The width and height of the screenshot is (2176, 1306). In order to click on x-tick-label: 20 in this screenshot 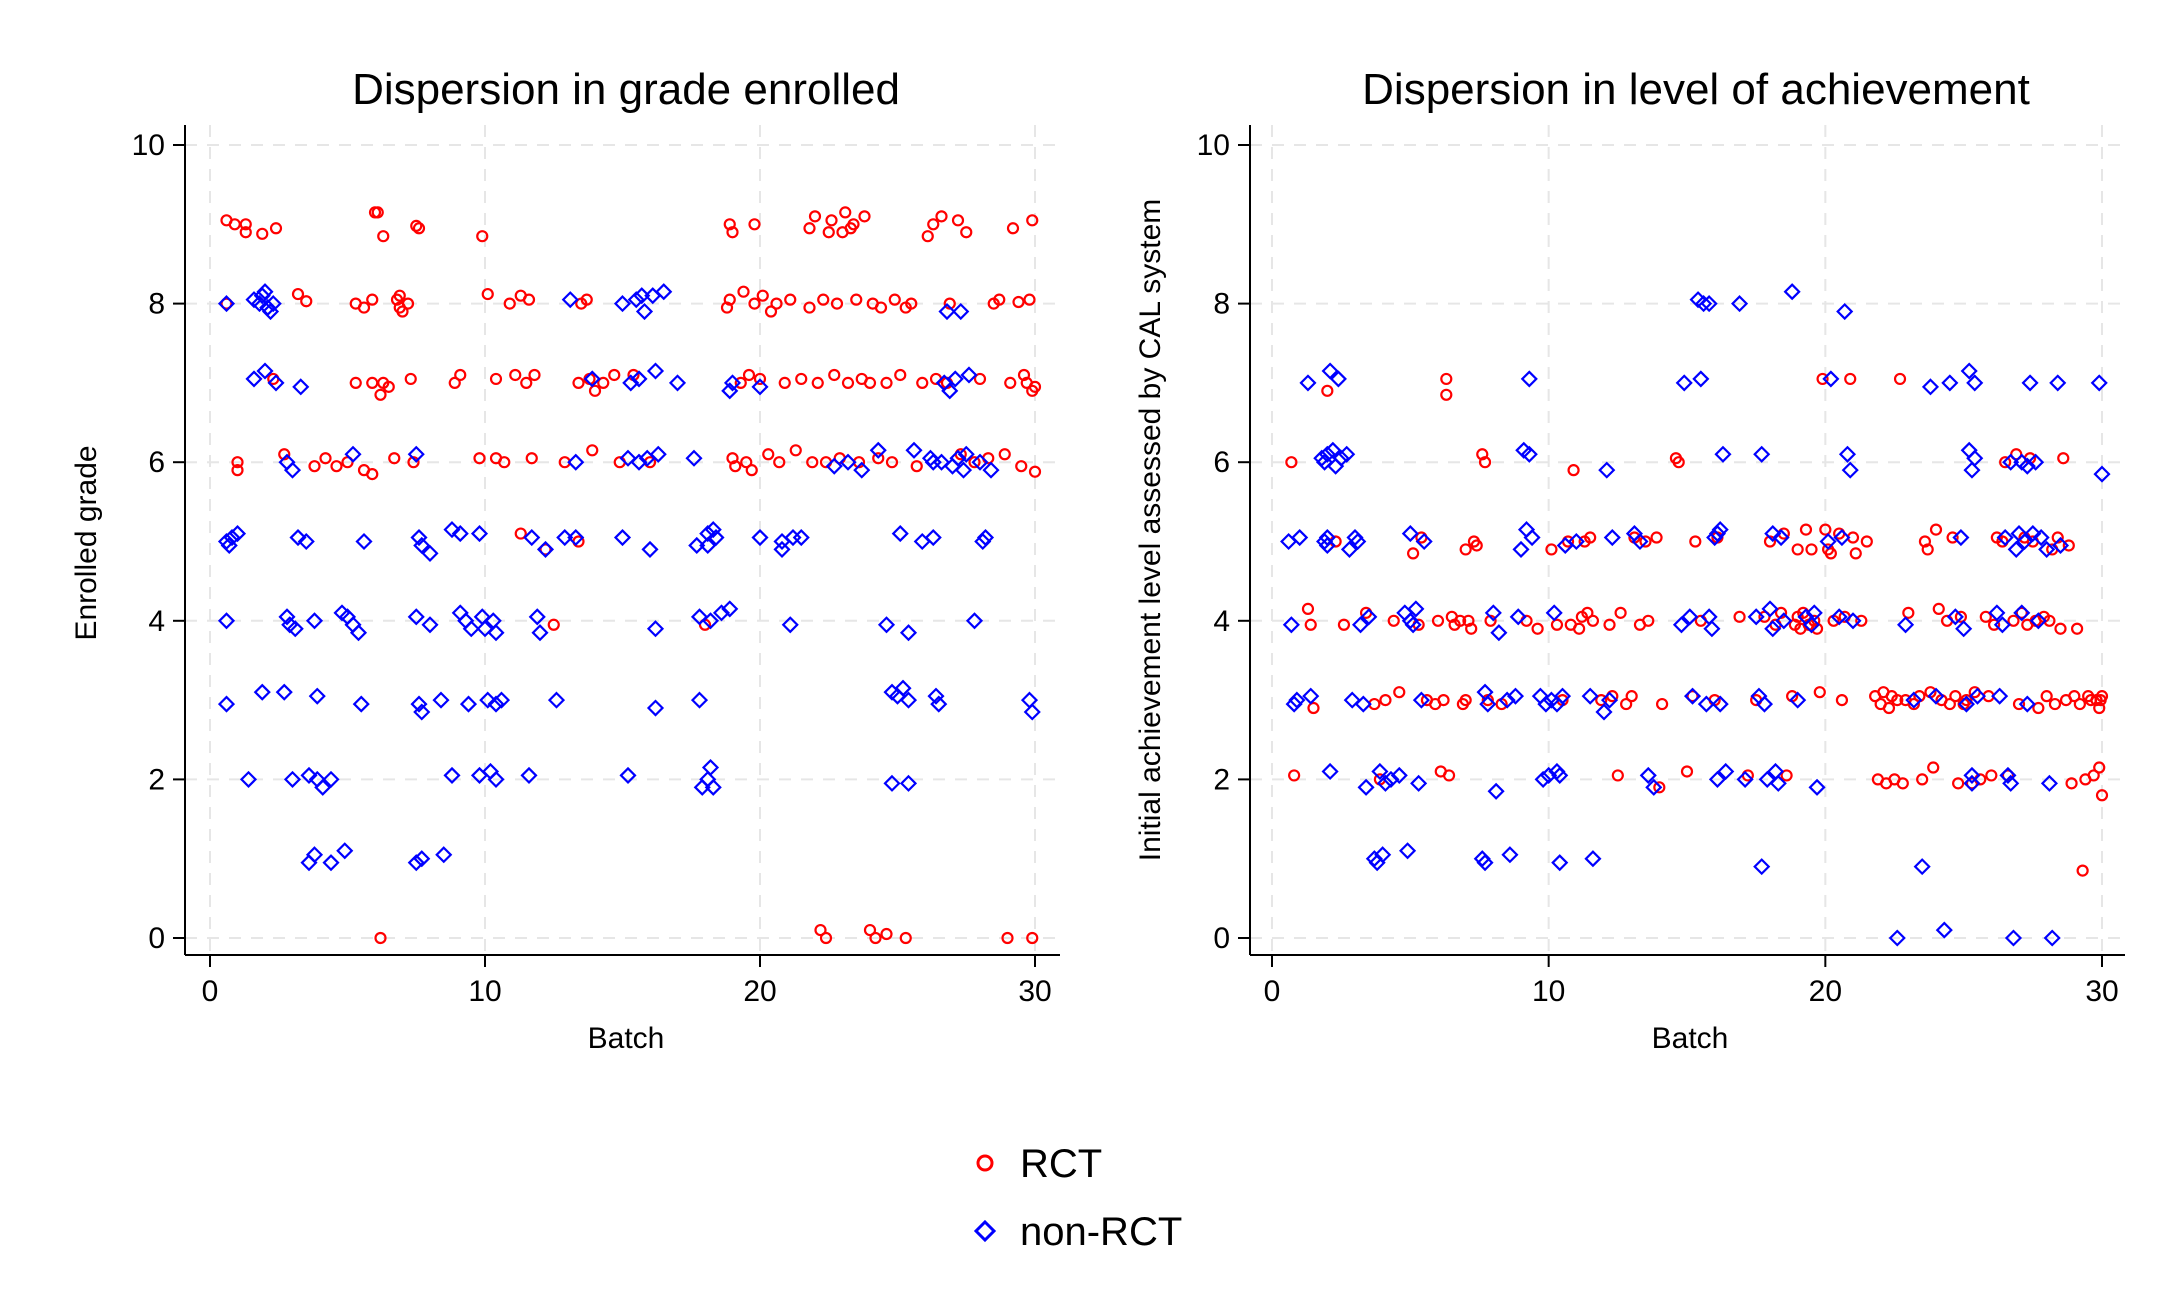, I will do `click(759, 991)`.